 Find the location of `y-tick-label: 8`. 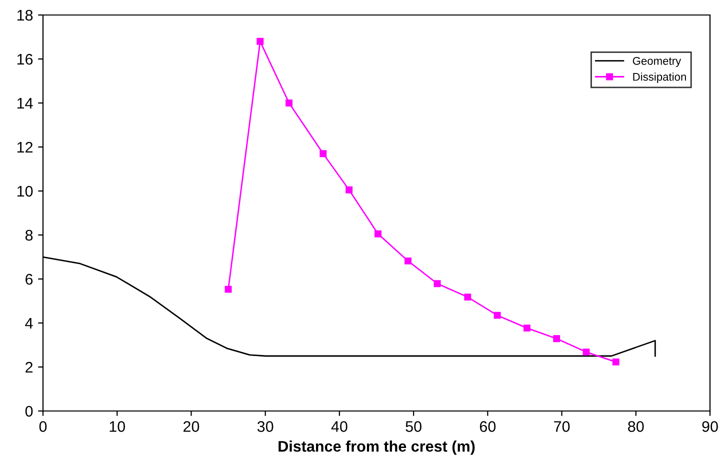

y-tick-label: 8 is located at coordinates (29, 235).